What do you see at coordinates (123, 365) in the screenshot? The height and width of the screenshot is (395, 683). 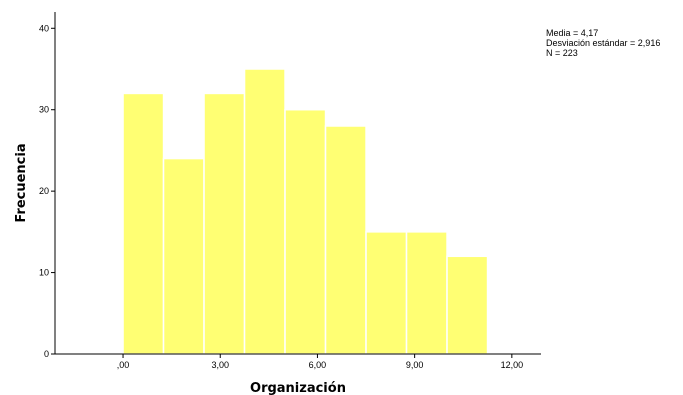 I see `x-tick-label: ,00` at bounding box center [123, 365].